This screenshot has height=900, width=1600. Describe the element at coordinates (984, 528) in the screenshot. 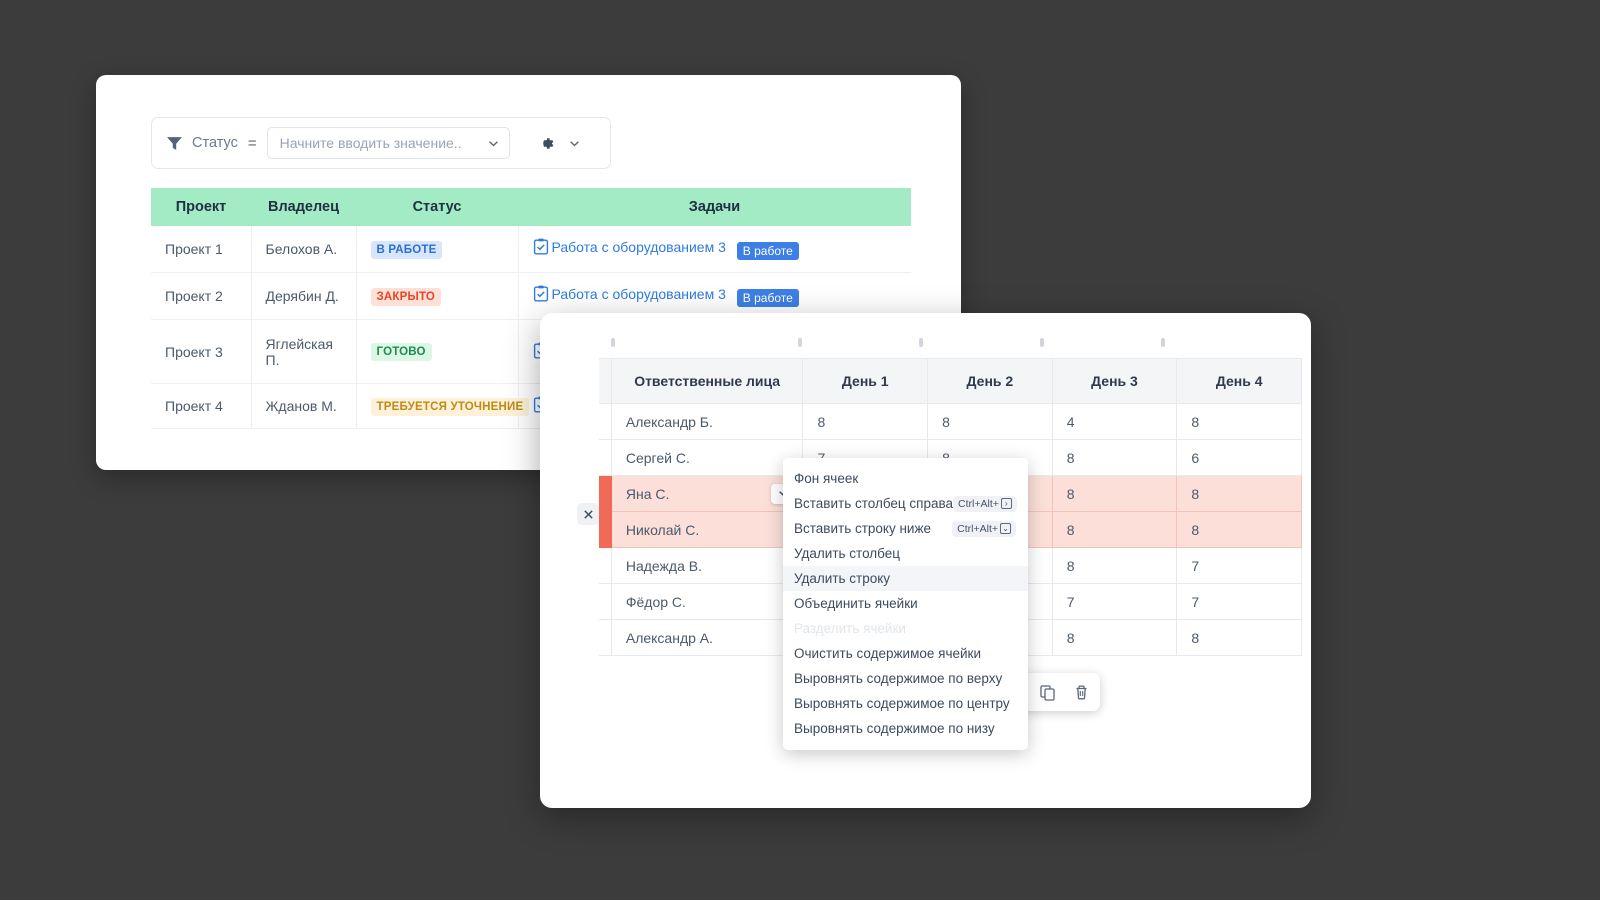

I see `menu-item-shortcut: Ctrl+Alt+ ⌄` at that location.